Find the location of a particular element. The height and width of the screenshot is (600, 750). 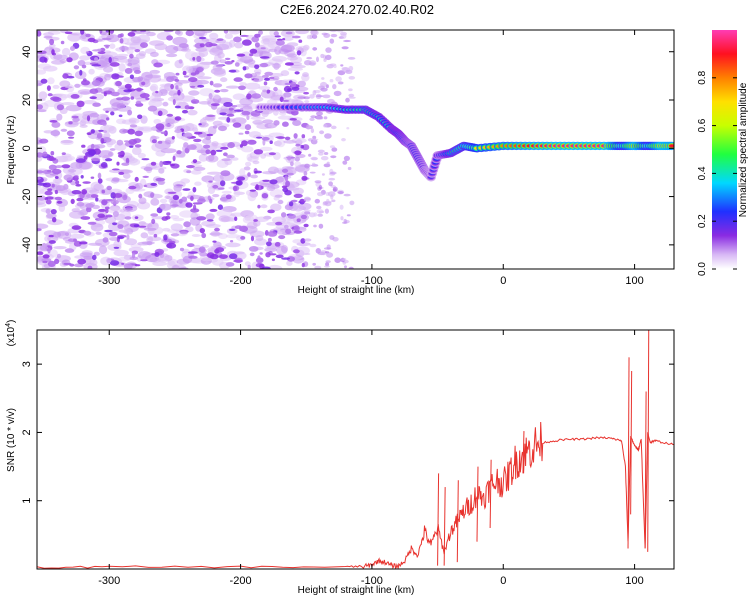

x-tick-label: 100 is located at coordinates (634, 581).